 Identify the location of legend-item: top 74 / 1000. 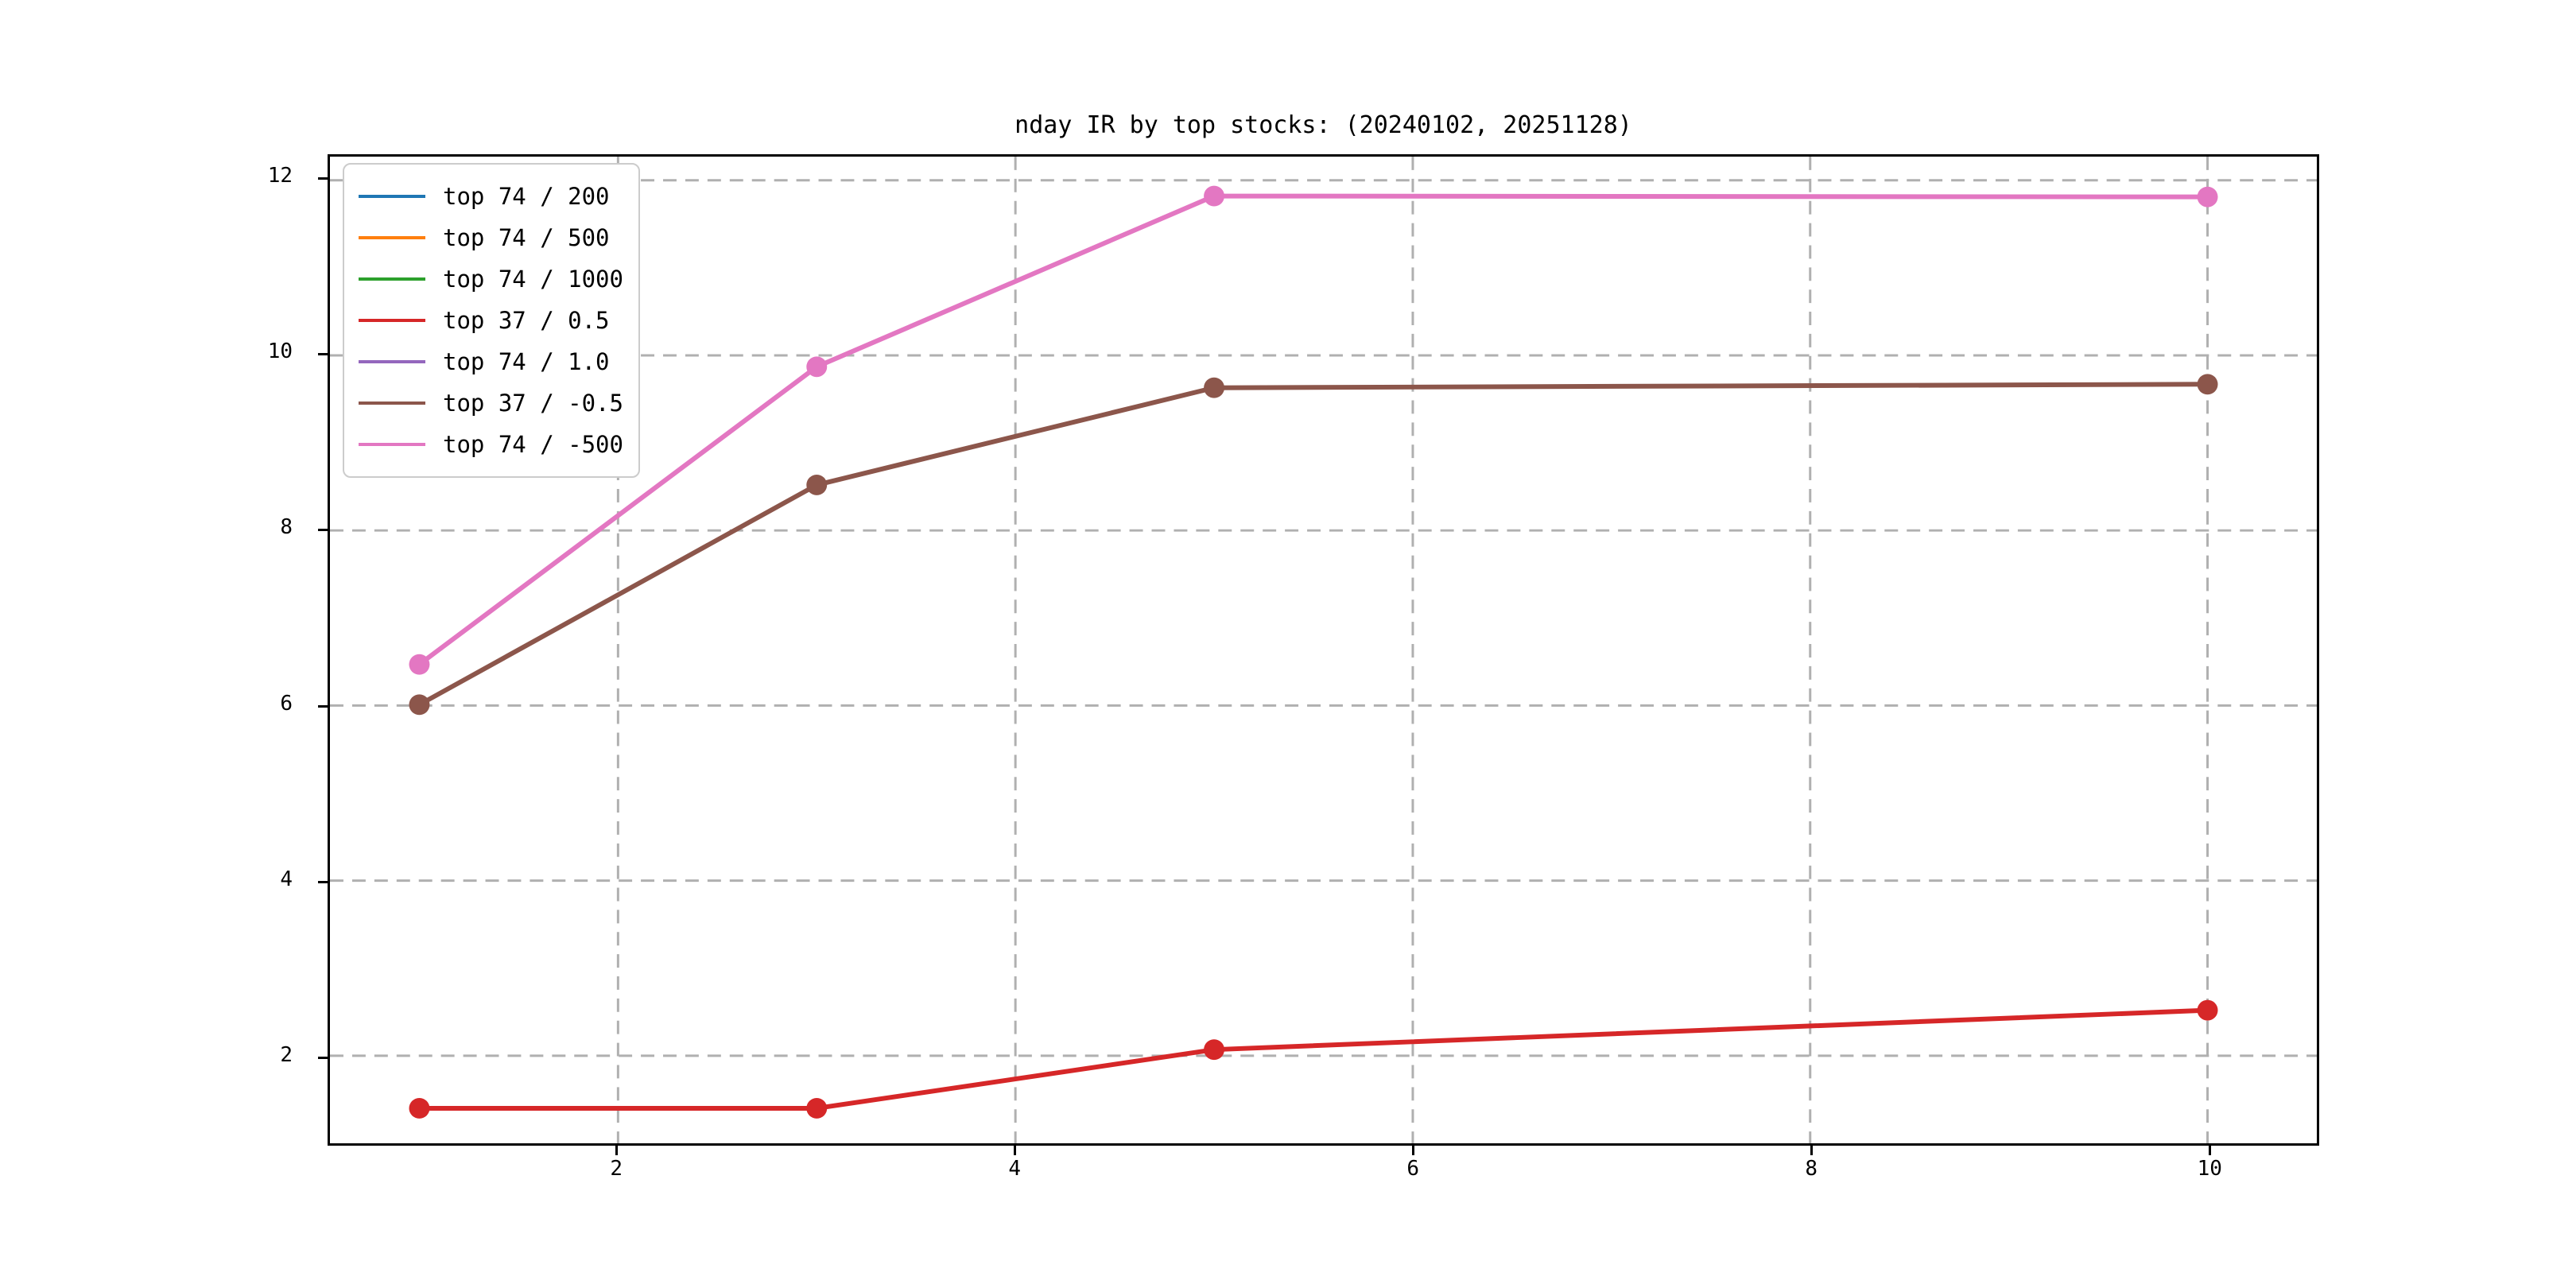
(491, 279).